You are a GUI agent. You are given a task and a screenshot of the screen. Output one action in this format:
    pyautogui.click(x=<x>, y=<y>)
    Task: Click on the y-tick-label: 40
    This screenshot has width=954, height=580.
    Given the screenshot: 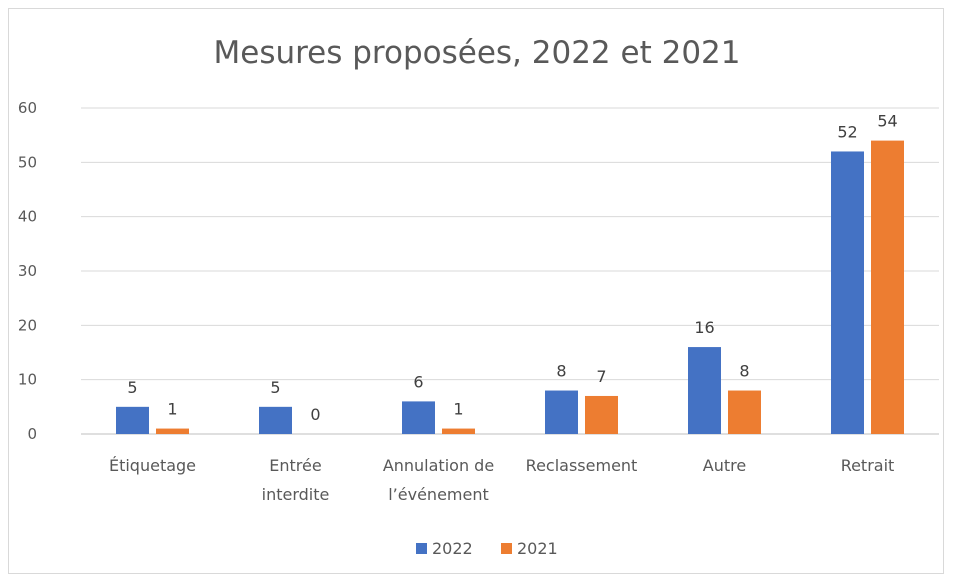 What is the action you would take?
    pyautogui.click(x=27, y=217)
    